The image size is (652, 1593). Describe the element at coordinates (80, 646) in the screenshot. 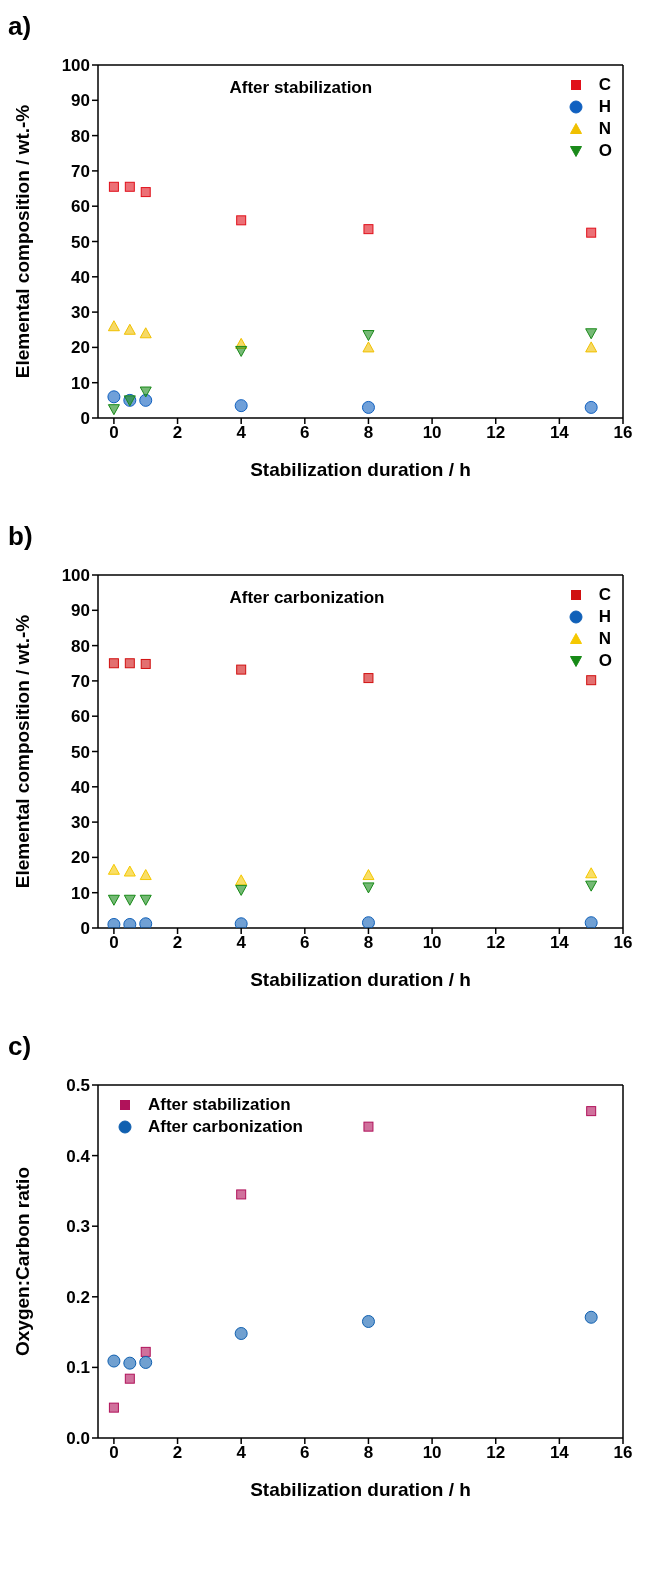

I see `y-tick-label: 80` at that location.